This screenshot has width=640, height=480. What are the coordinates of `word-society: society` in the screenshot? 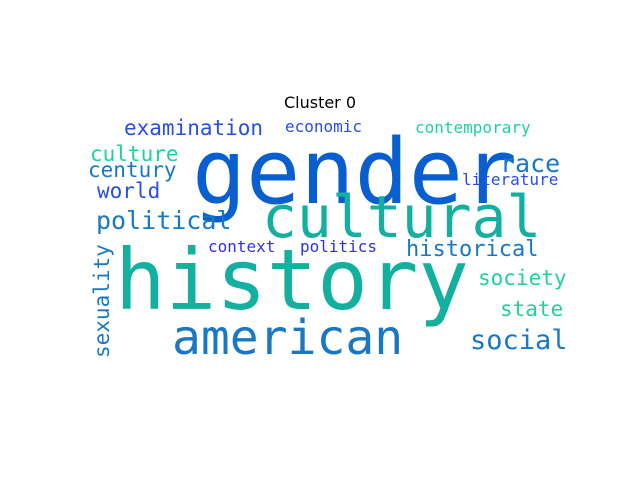 It's located at (522, 278).